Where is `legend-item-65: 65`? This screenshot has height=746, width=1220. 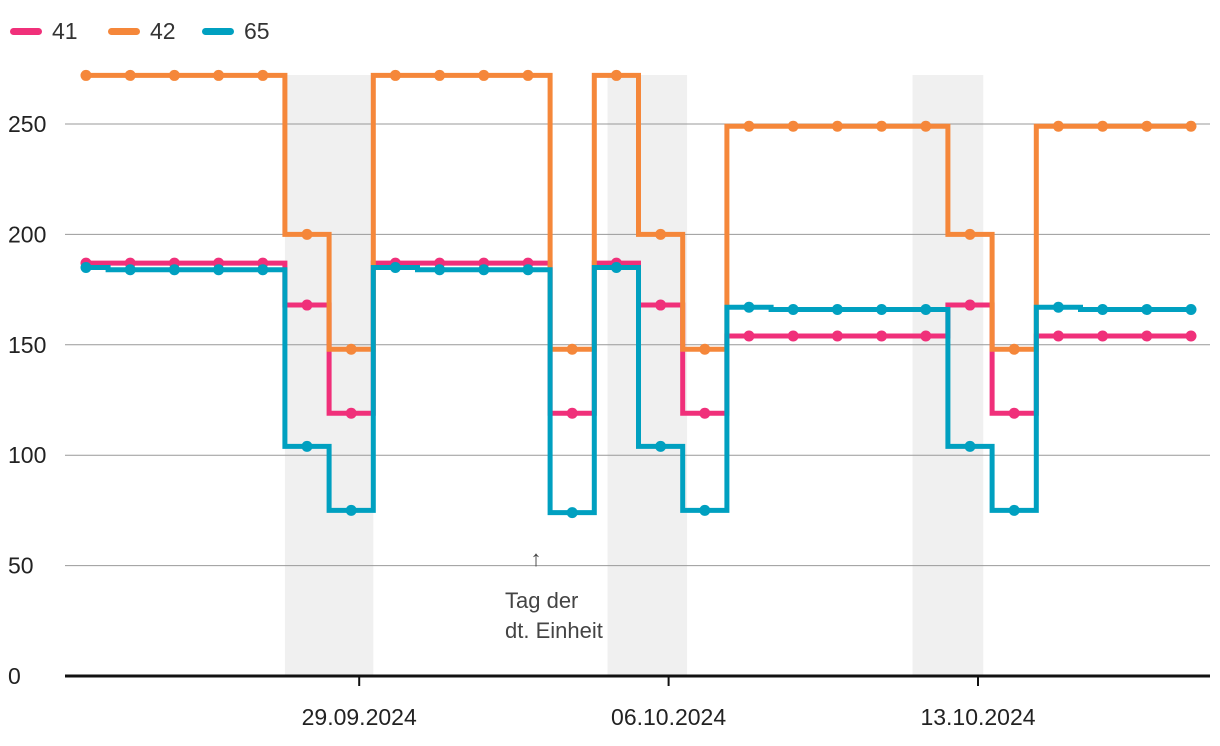
legend-item-65: 65 is located at coordinates (236, 31).